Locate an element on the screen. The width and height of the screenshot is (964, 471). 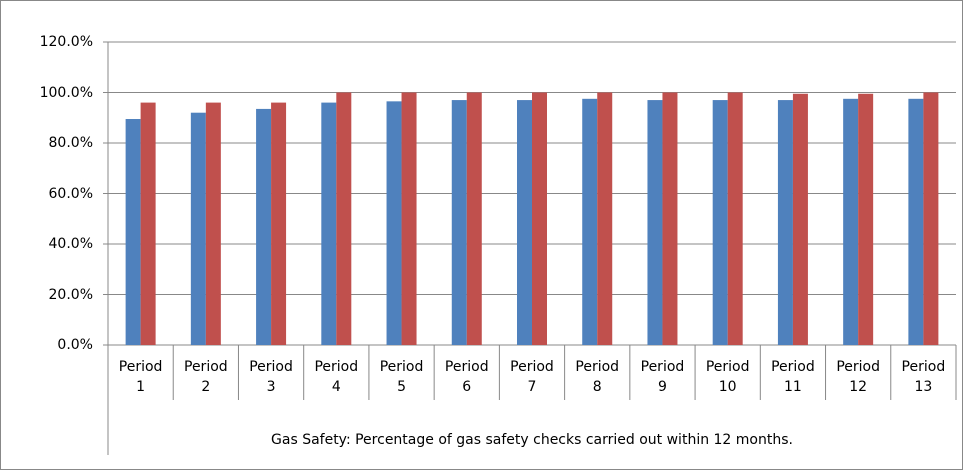
x-tick-label: Period 12 is located at coordinates (858, 377).